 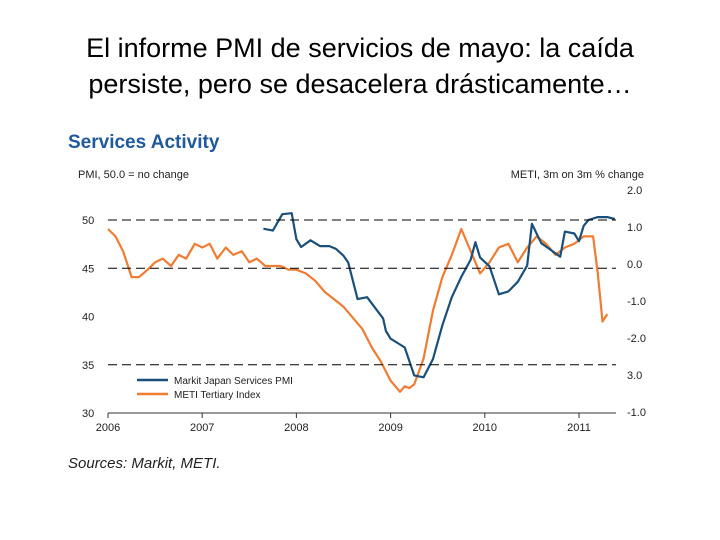 I want to click on x-tick-label: 2007, so click(x=202, y=428).